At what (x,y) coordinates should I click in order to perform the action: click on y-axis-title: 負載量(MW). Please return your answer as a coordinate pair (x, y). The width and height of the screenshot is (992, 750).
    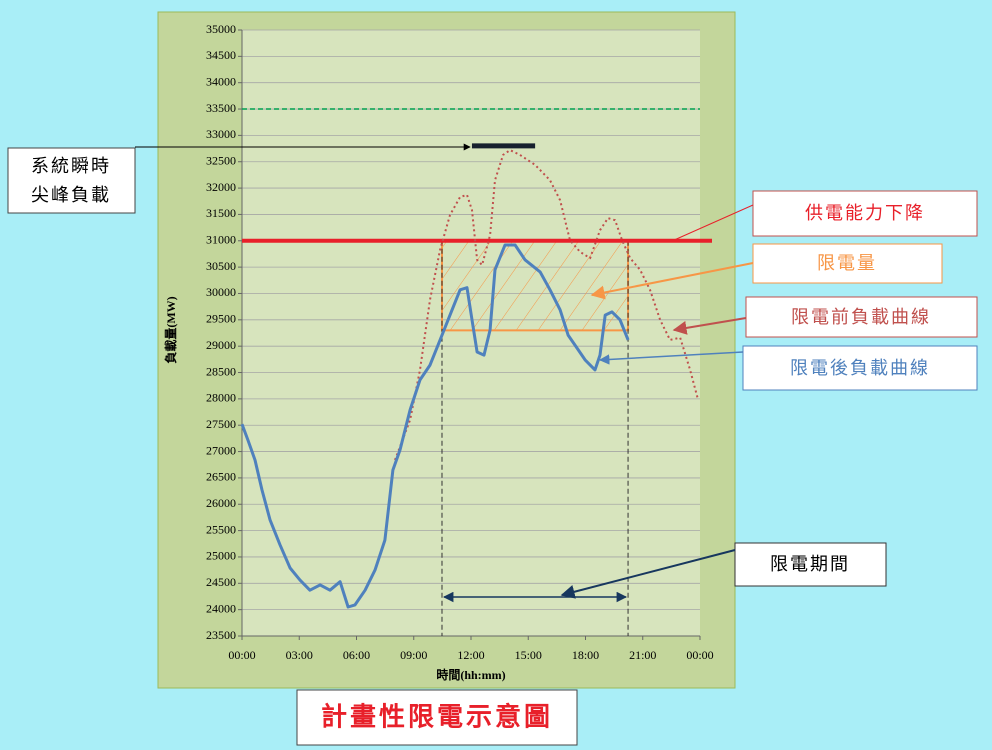
    Looking at the image, I should click on (170, 329).